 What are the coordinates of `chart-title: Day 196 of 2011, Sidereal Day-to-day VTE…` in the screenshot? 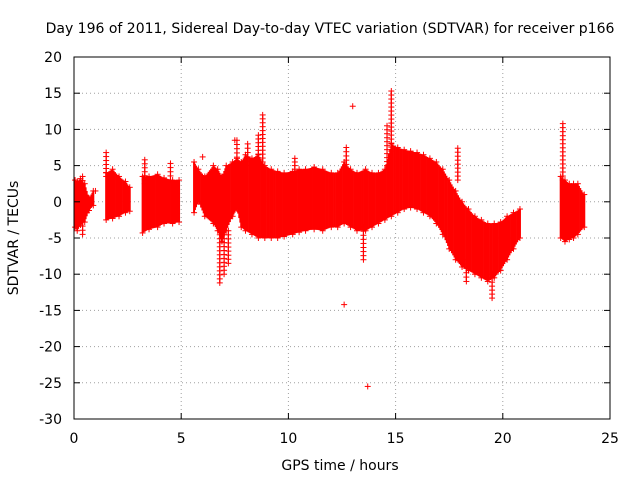 It's located at (330, 29).